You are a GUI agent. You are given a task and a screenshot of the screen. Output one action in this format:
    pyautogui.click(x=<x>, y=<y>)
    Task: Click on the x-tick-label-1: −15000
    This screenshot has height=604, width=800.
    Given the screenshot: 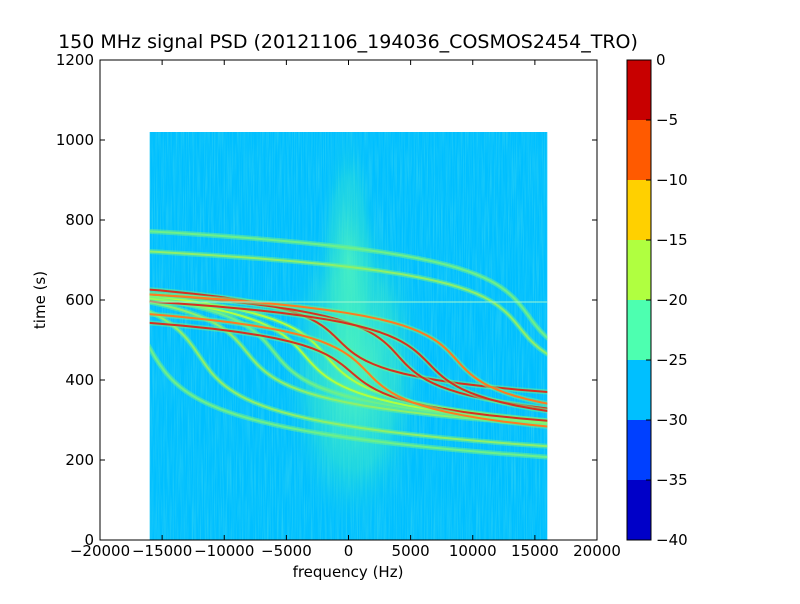 What is the action you would take?
    pyautogui.click(x=162, y=551)
    